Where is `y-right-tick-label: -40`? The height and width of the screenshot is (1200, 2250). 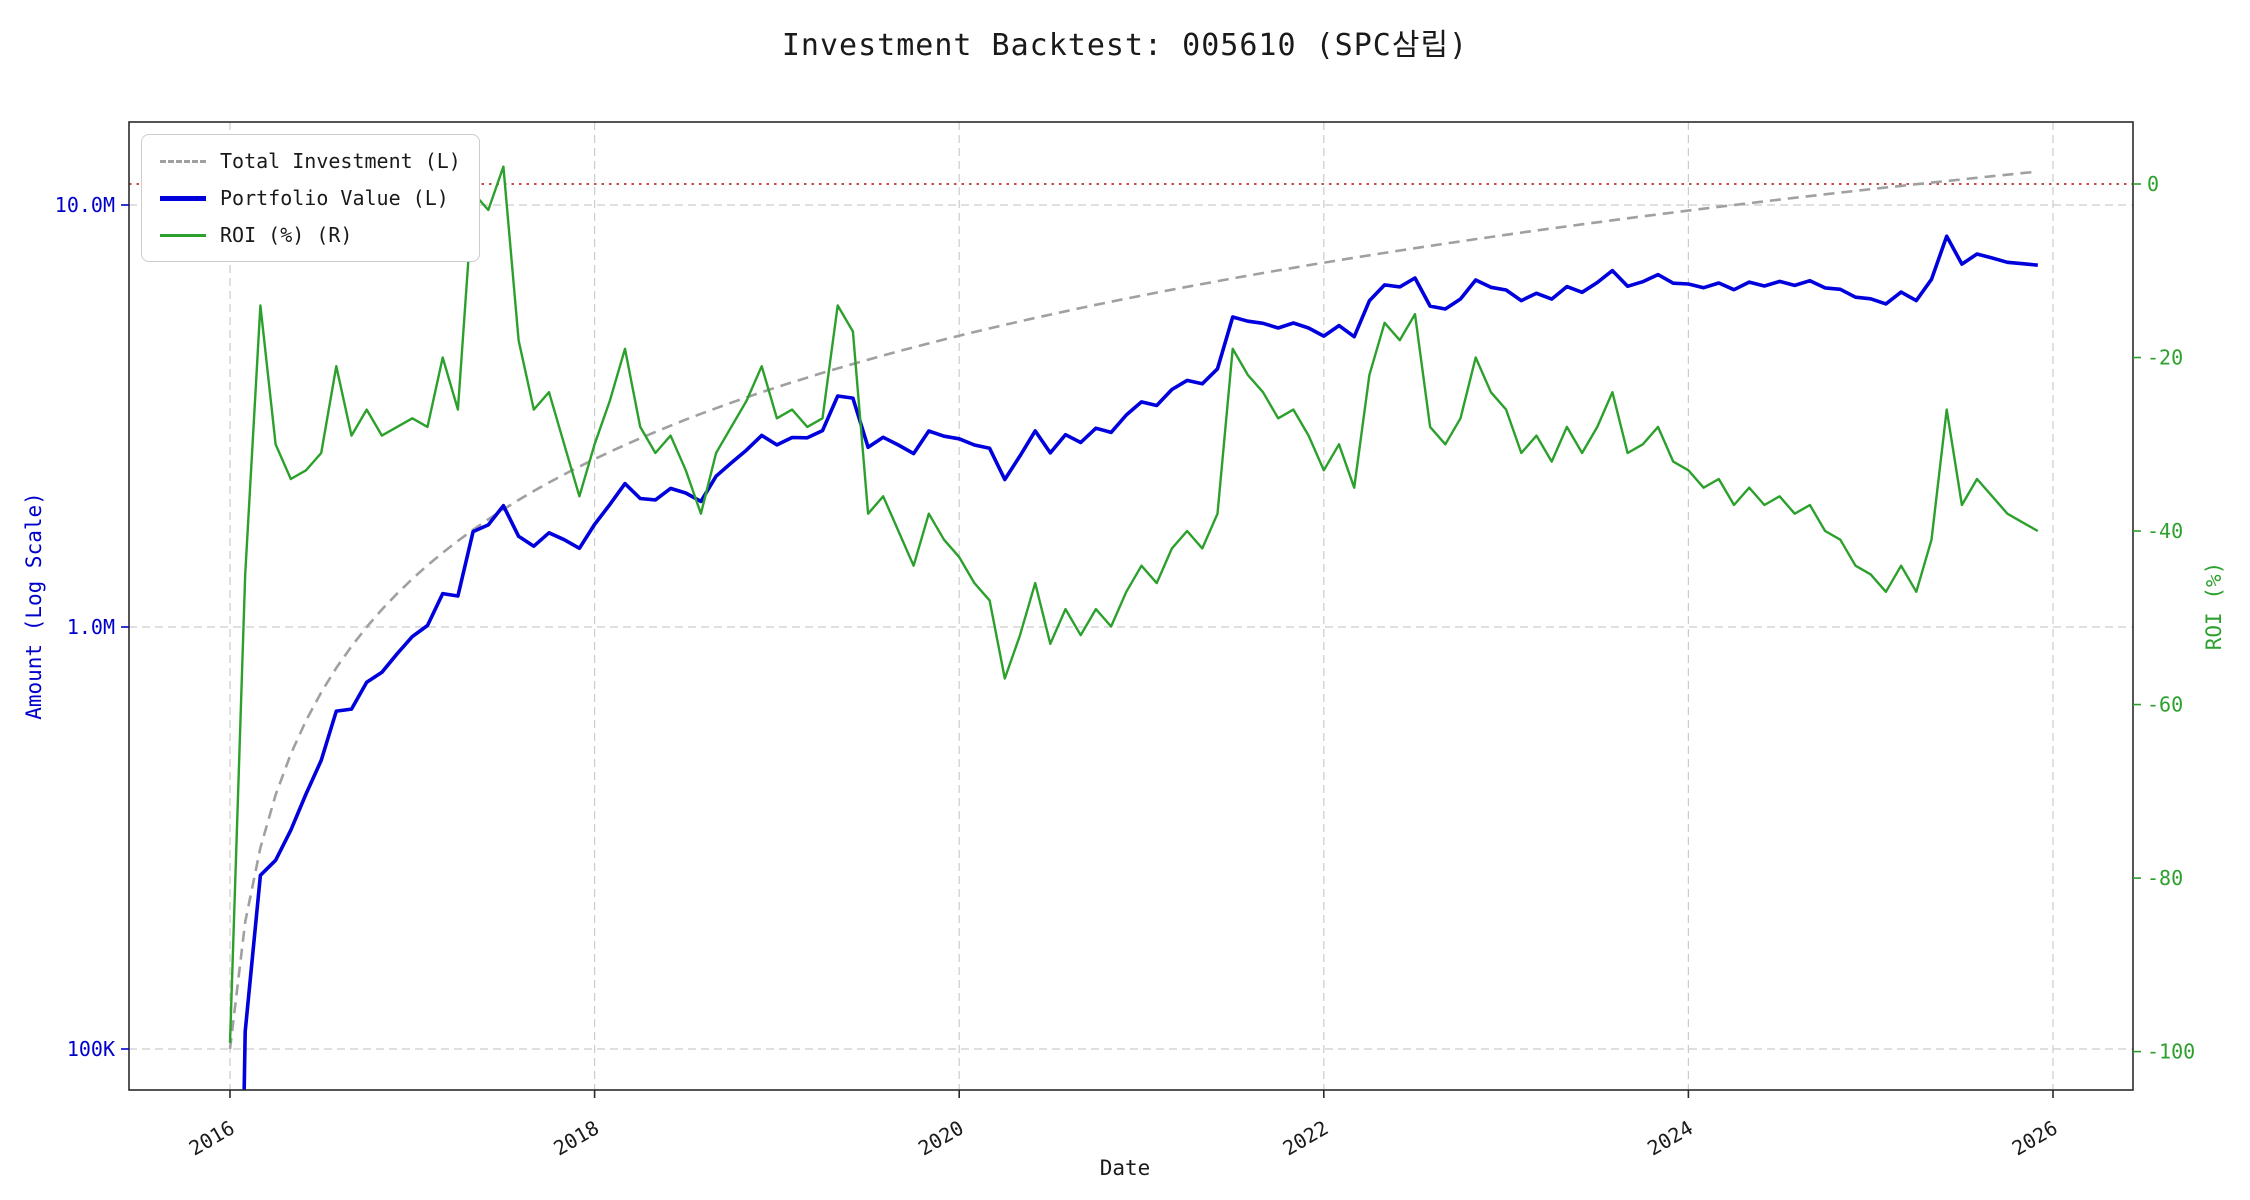
y-right-tick-label: -40 is located at coordinates (2165, 531).